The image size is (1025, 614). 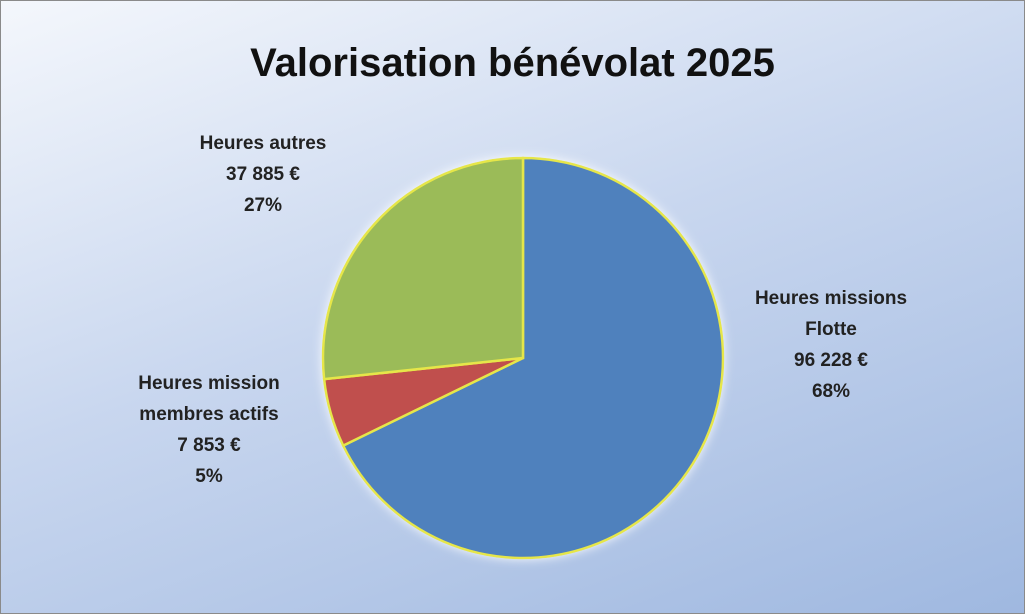 What do you see at coordinates (263, 205) in the screenshot?
I see `percentage-label: 27%` at bounding box center [263, 205].